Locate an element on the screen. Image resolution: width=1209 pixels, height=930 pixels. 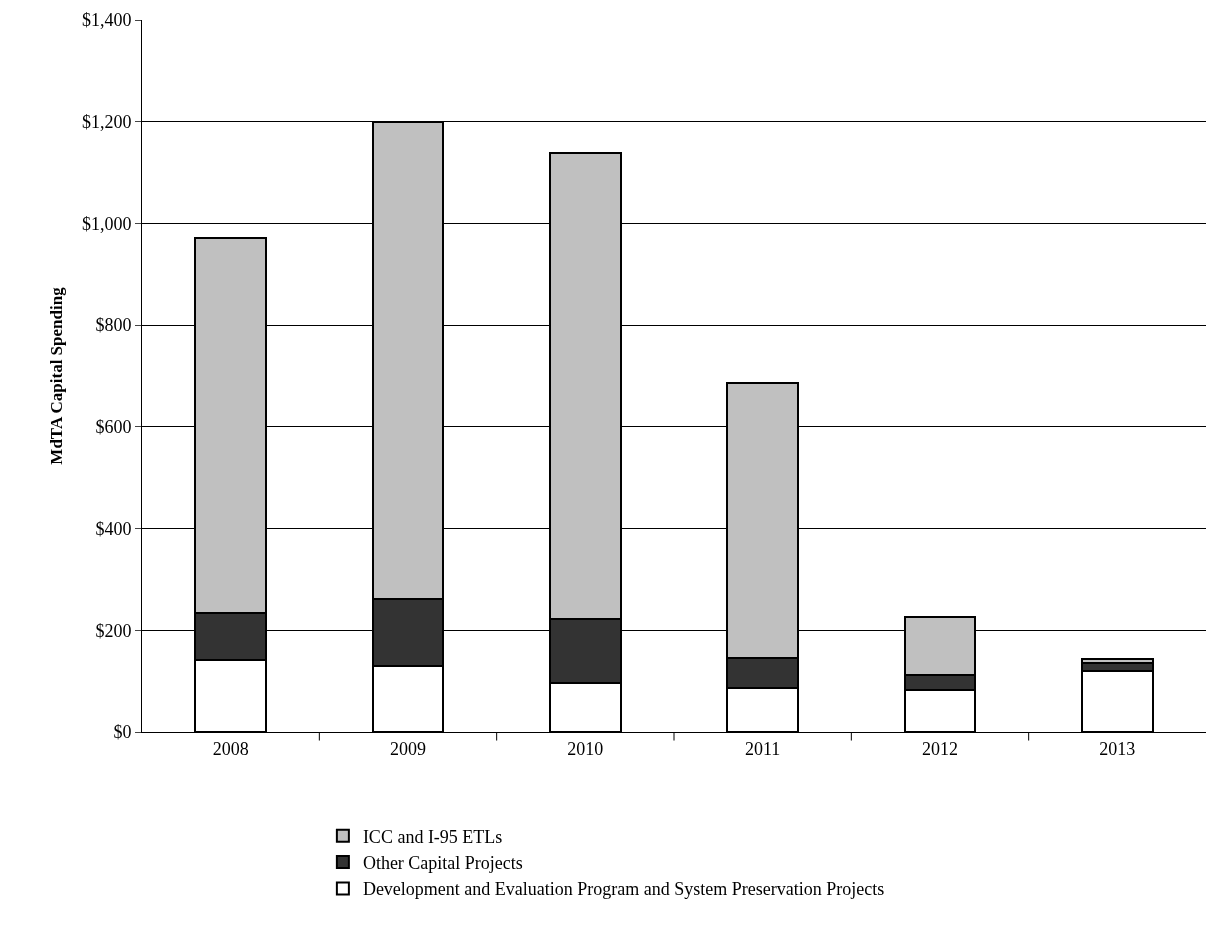
x-tick-label: 2008 is located at coordinates (230, 748).